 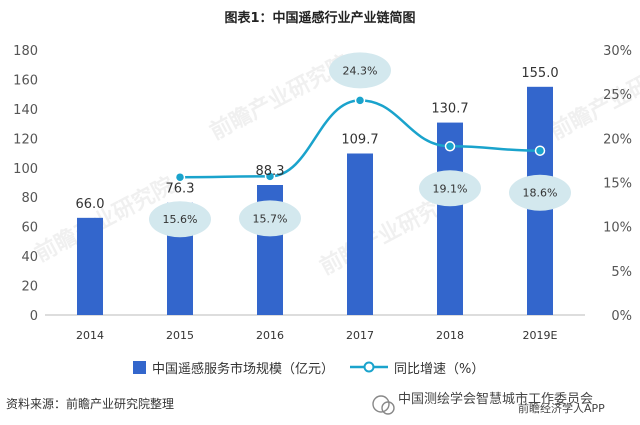 I want to click on y-left-tick: 40, so click(x=29, y=257).